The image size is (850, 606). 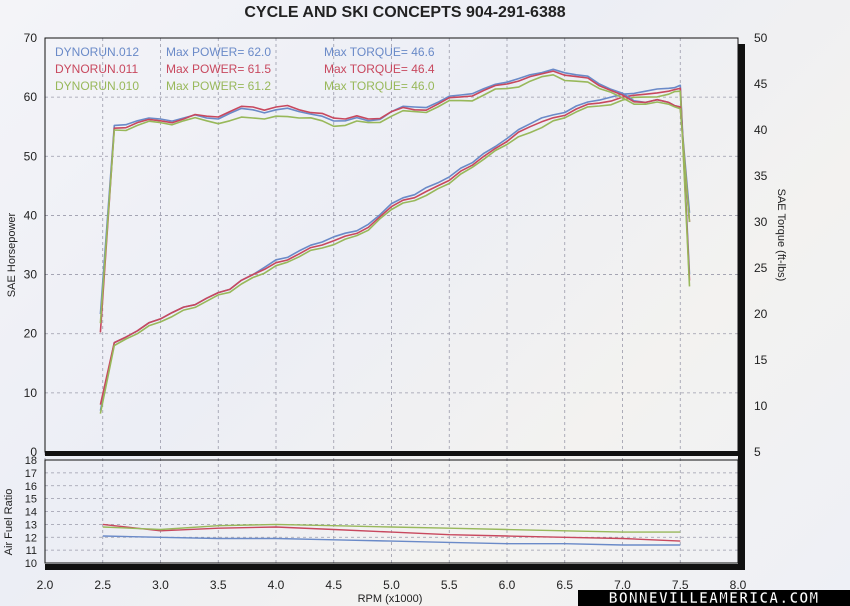 I want to click on y2-tick-label: 20, so click(x=761, y=314).